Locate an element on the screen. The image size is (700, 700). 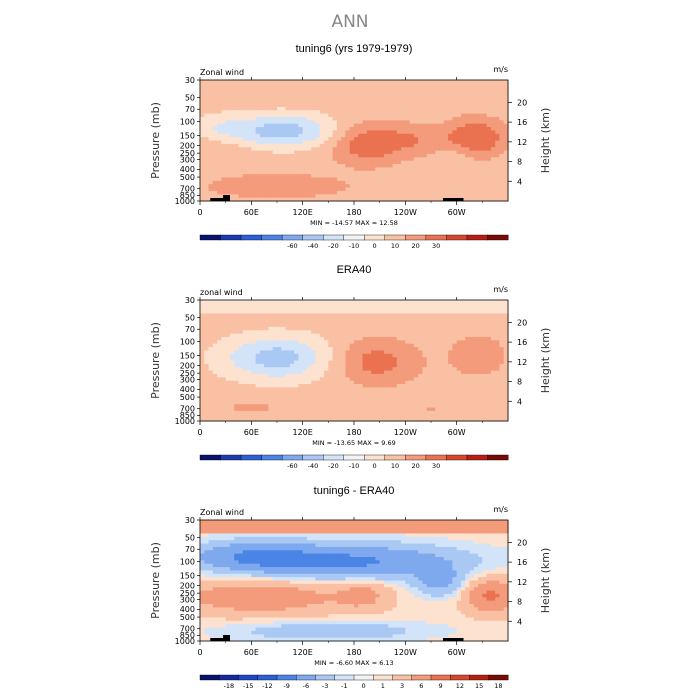
y-tick-label: 250 is located at coordinates (187, 153).